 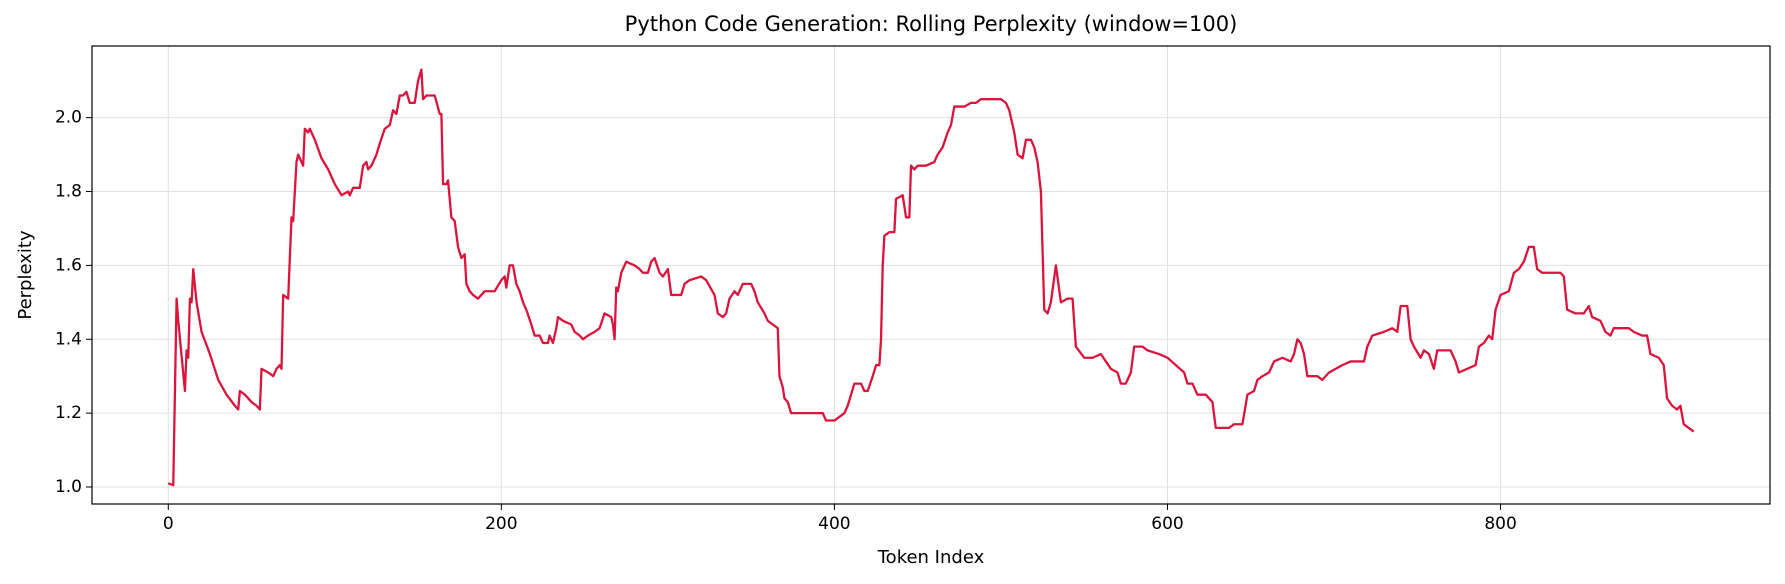 What do you see at coordinates (68, 192) in the screenshot?
I see `y-tick-label: 1.8` at bounding box center [68, 192].